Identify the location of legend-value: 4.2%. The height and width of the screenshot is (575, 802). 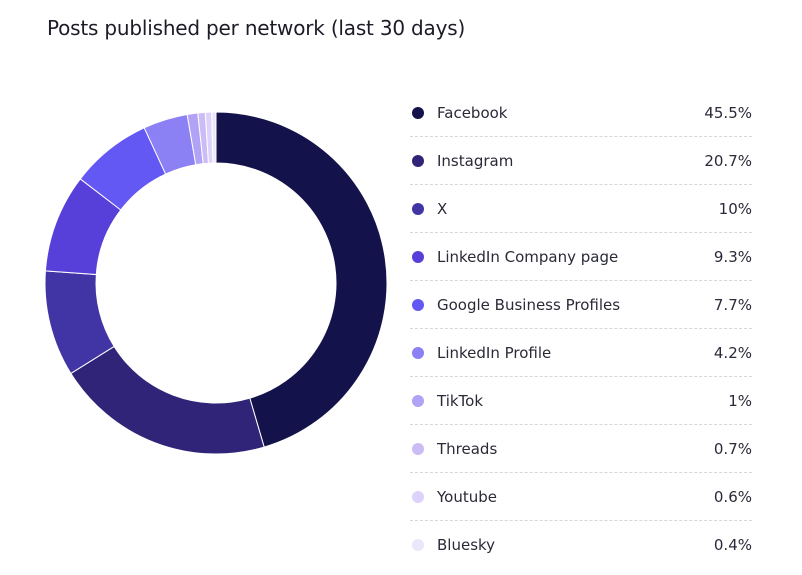
(732, 352).